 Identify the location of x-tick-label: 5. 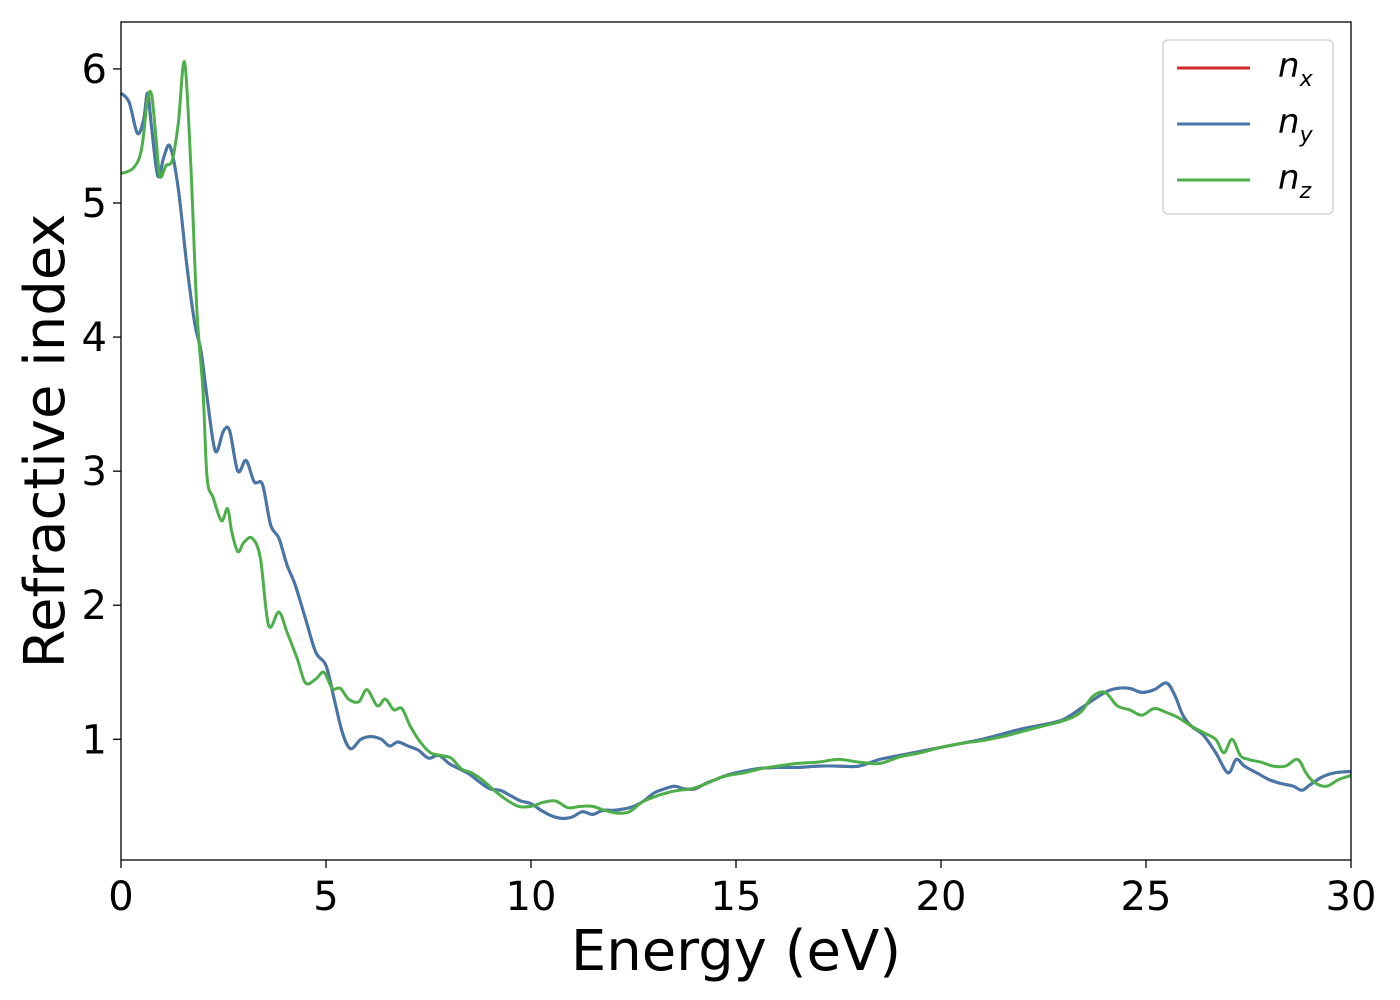
(325, 897).